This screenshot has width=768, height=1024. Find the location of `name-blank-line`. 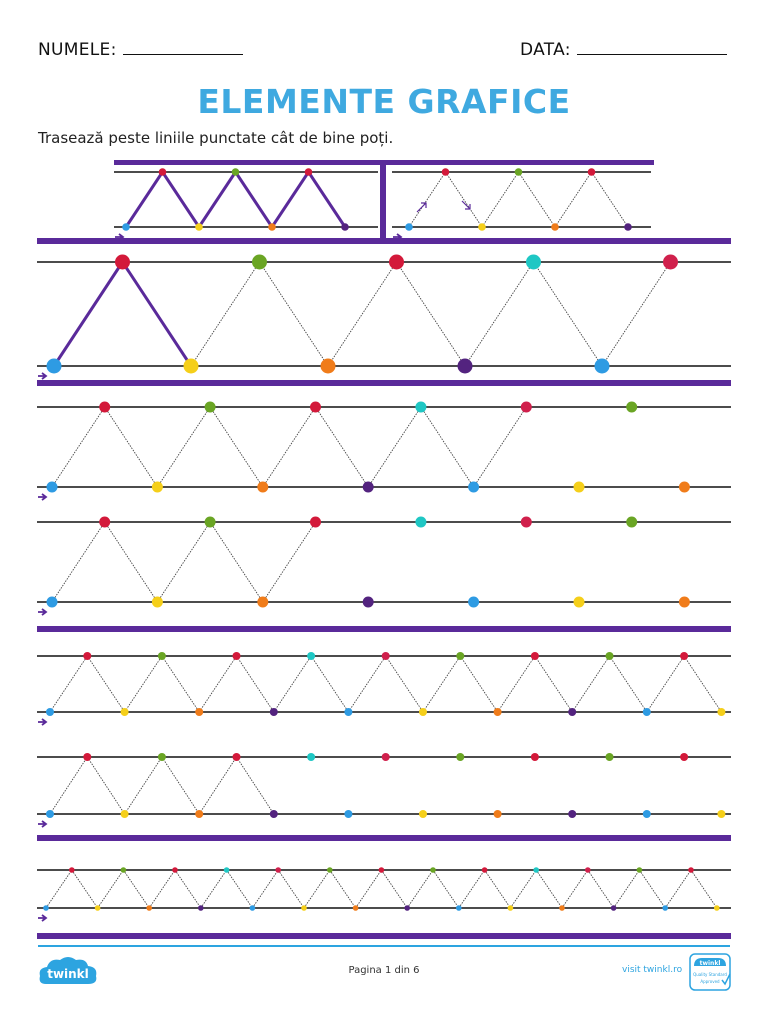

name-blank-line is located at coordinates (182, 47).